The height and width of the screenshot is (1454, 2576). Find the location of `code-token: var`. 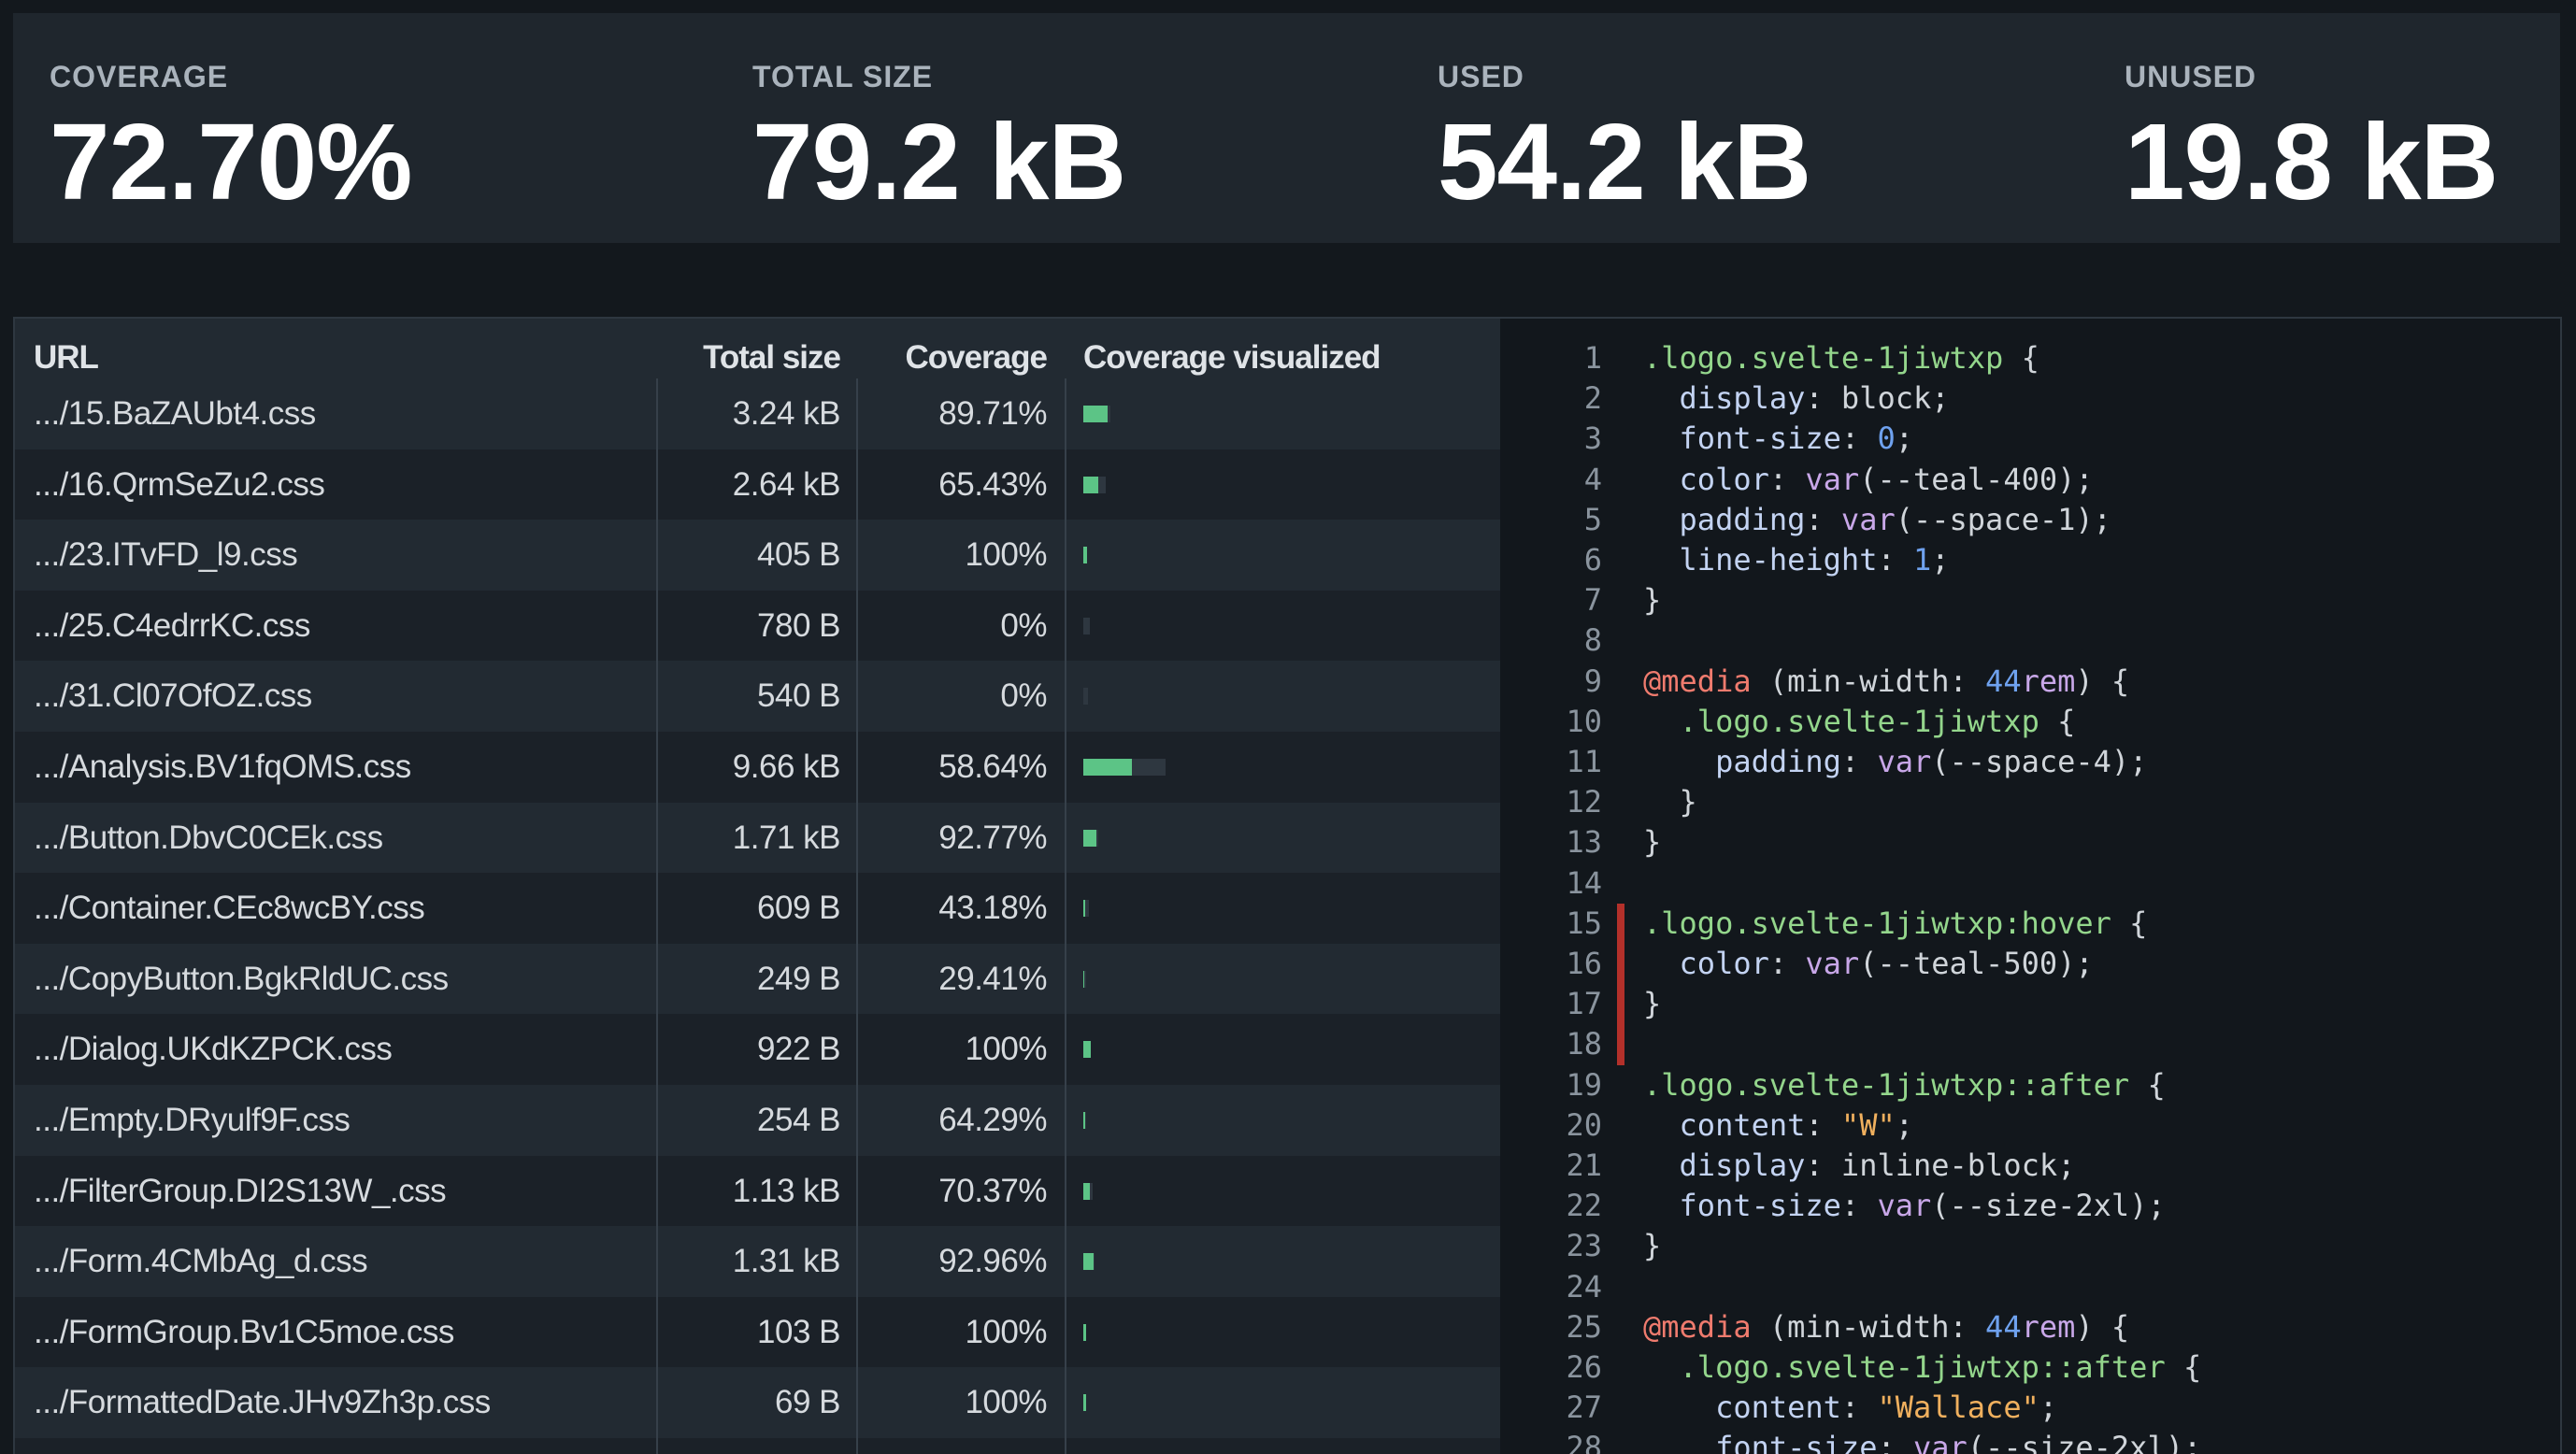

code-token: var is located at coordinates (1904, 1206).